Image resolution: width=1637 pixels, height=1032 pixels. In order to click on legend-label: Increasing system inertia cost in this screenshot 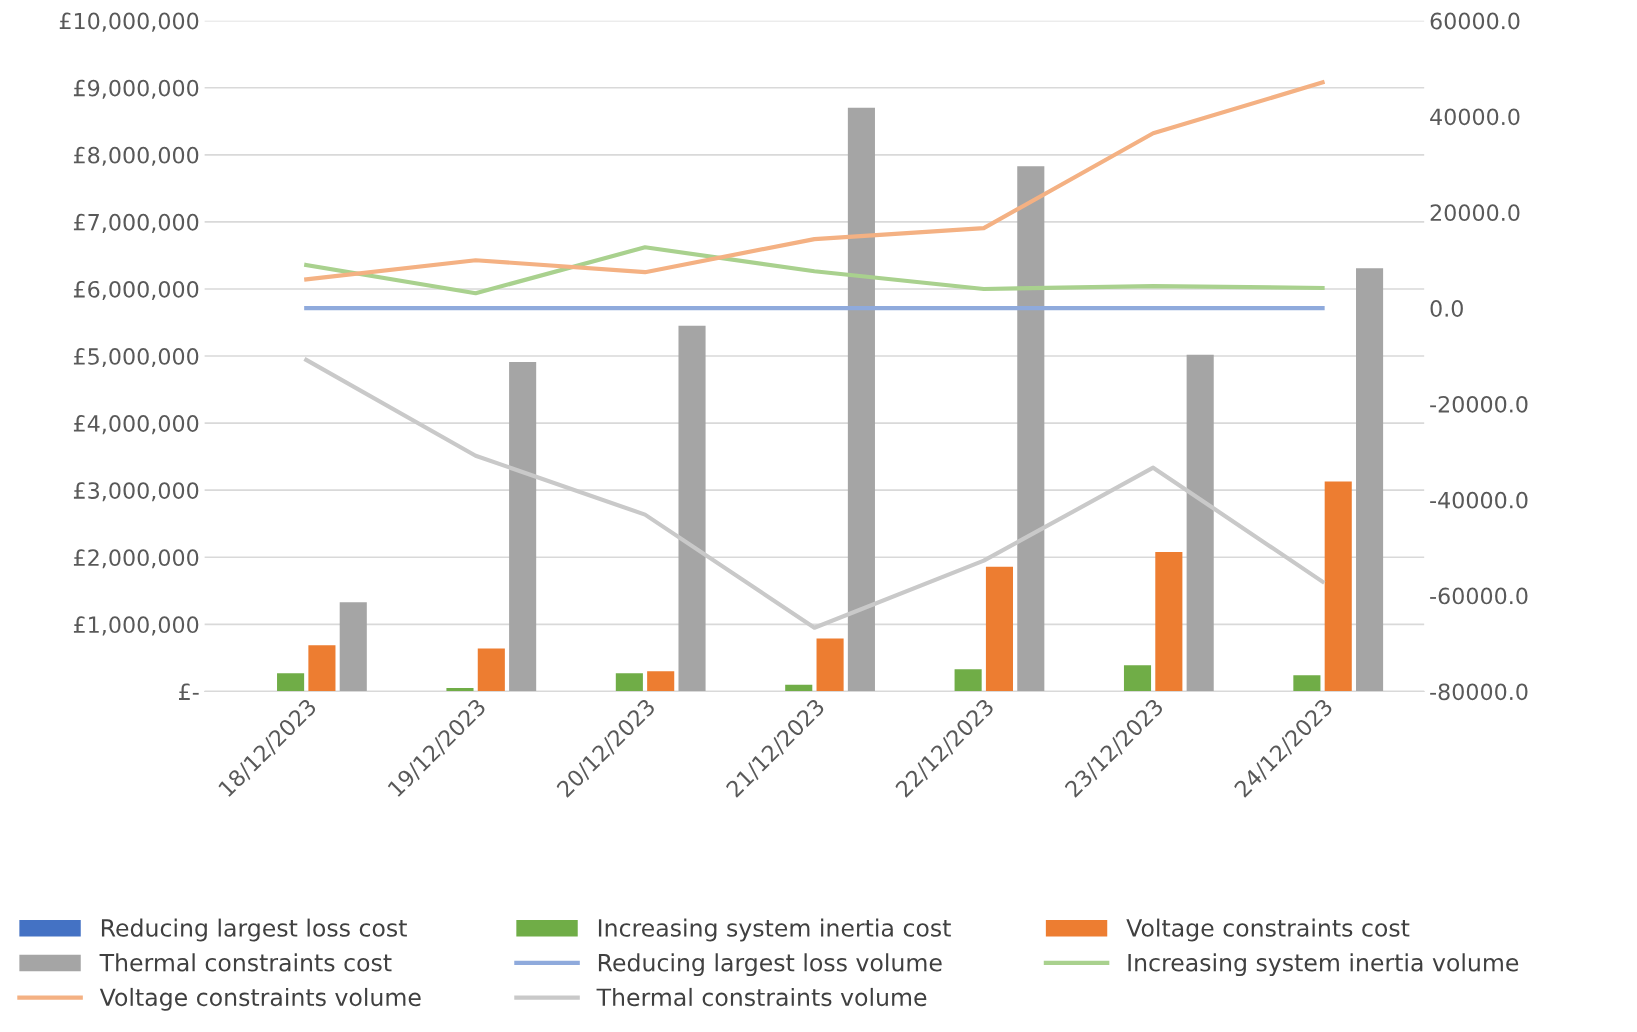, I will do `click(774, 930)`.